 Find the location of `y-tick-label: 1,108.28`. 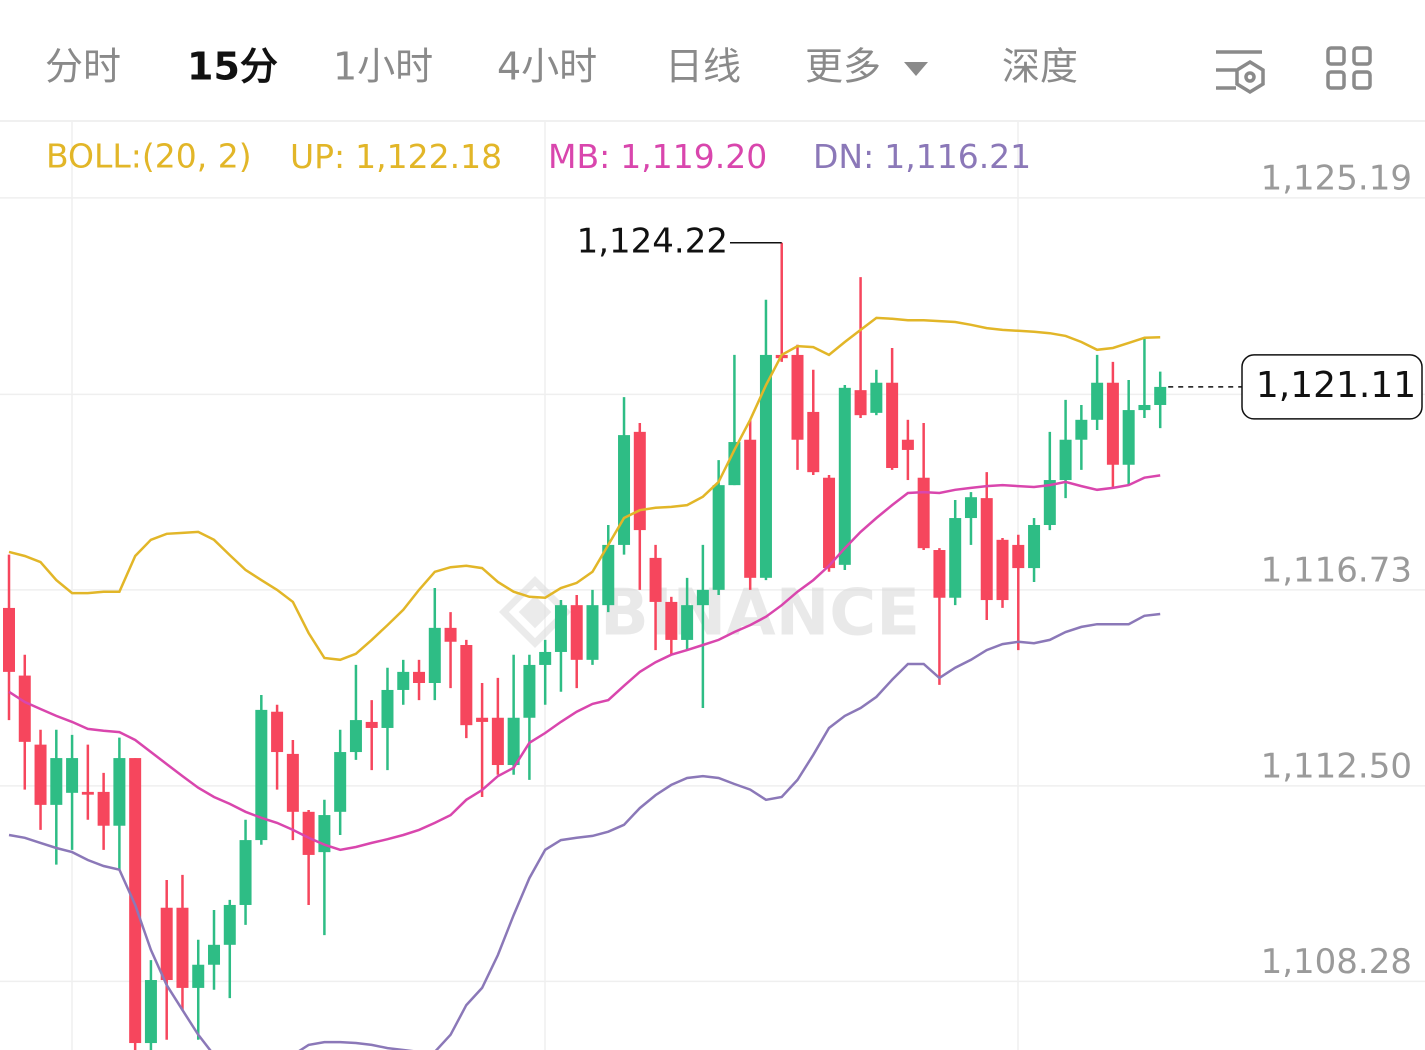

y-tick-label: 1,108.28 is located at coordinates (1336, 962).